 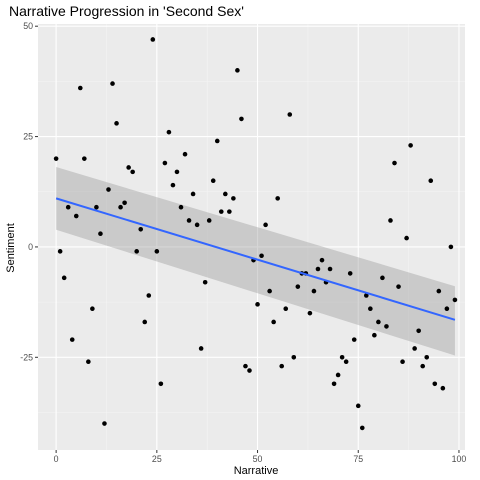 What do you see at coordinates (358, 459) in the screenshot?
I see `x-tick-label: 75` at bounding box center [358, 459].